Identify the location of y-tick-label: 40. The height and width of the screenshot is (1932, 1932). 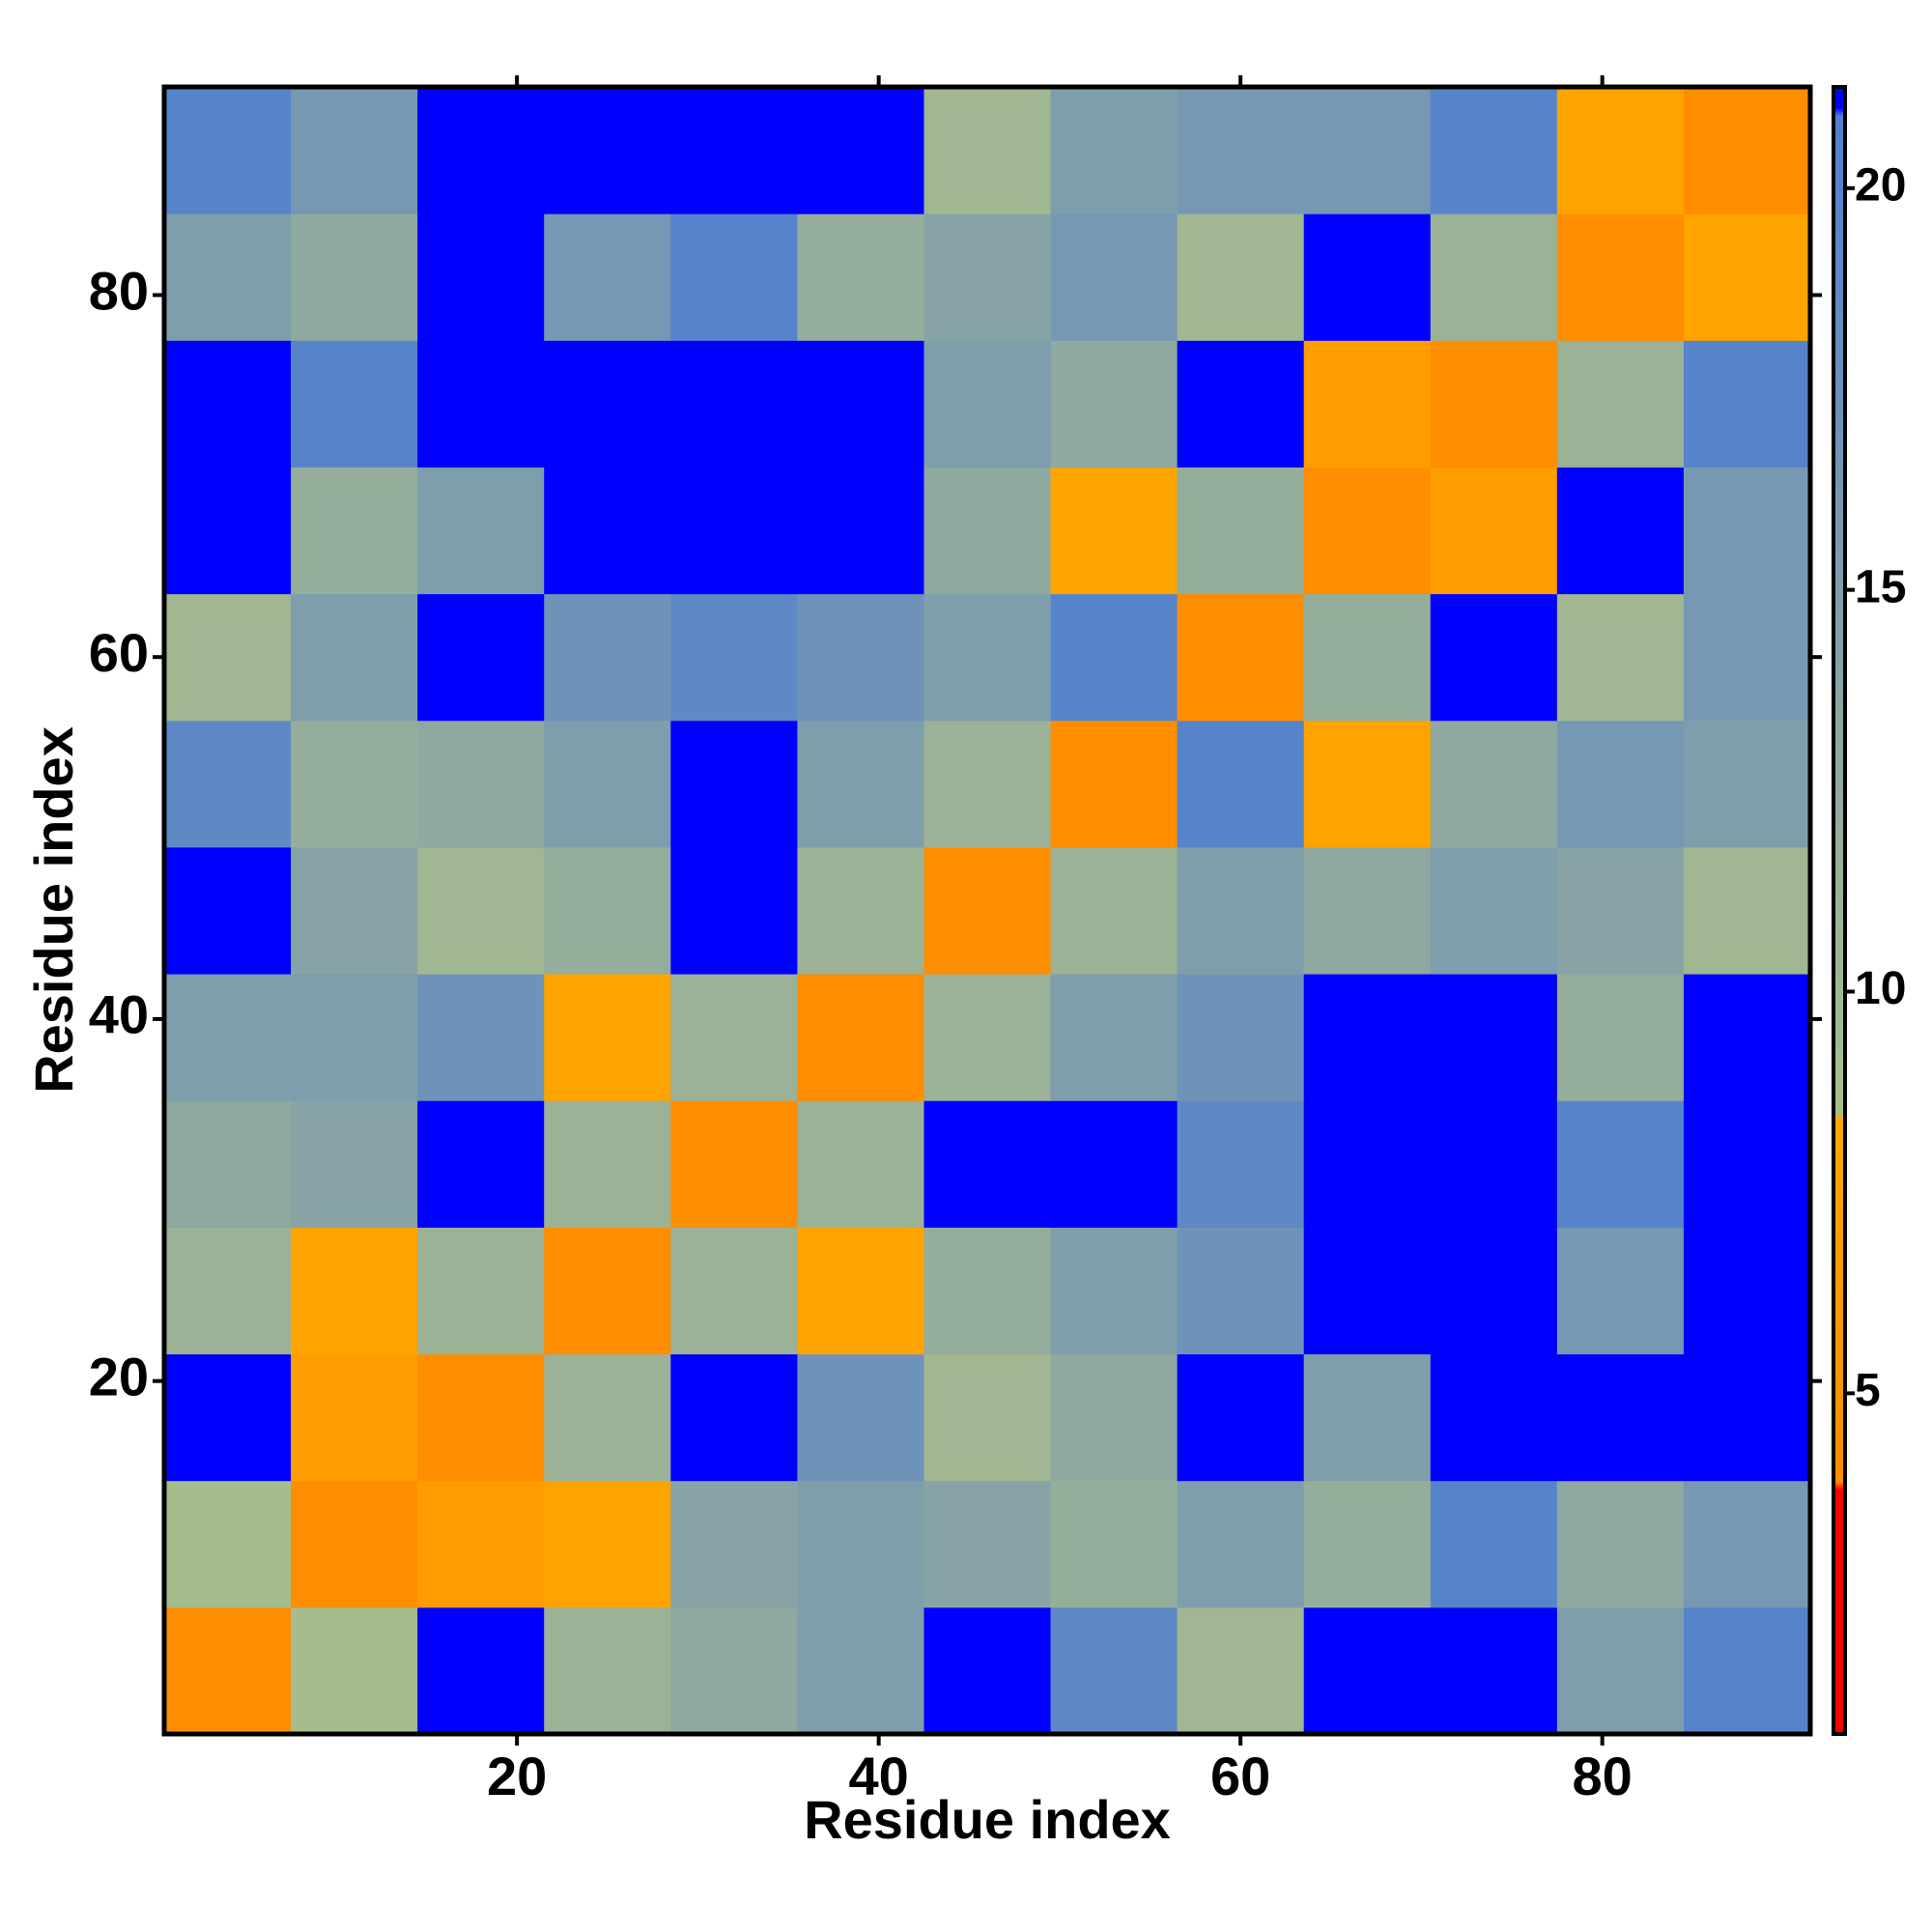
(119, 1014).